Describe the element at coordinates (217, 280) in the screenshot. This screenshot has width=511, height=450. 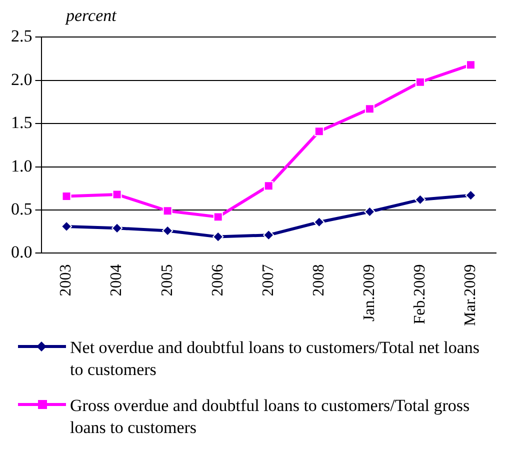
I see `x-tick-label: 2006` at that location.